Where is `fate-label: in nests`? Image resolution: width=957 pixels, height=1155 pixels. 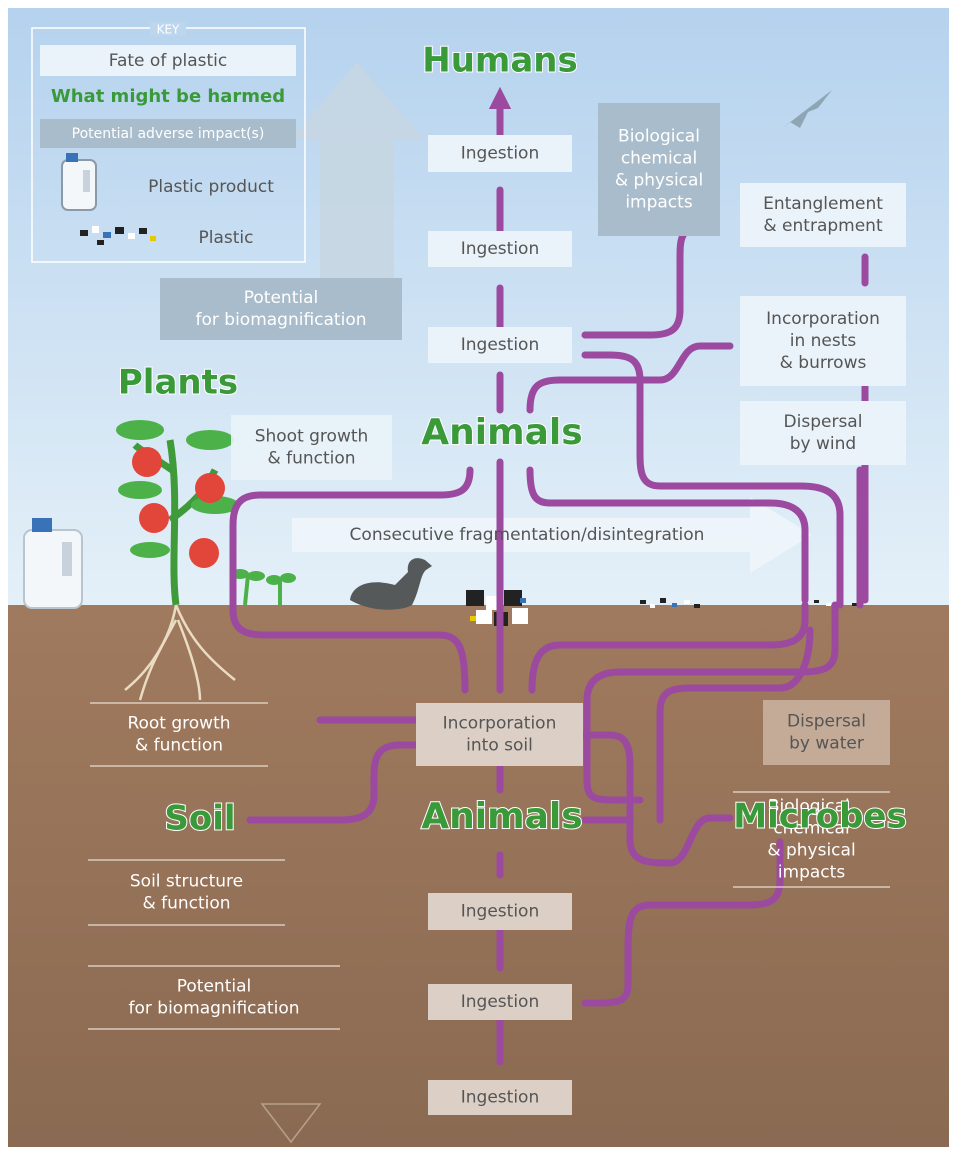 fate-label: in nests is located at coordinates (823, 341).